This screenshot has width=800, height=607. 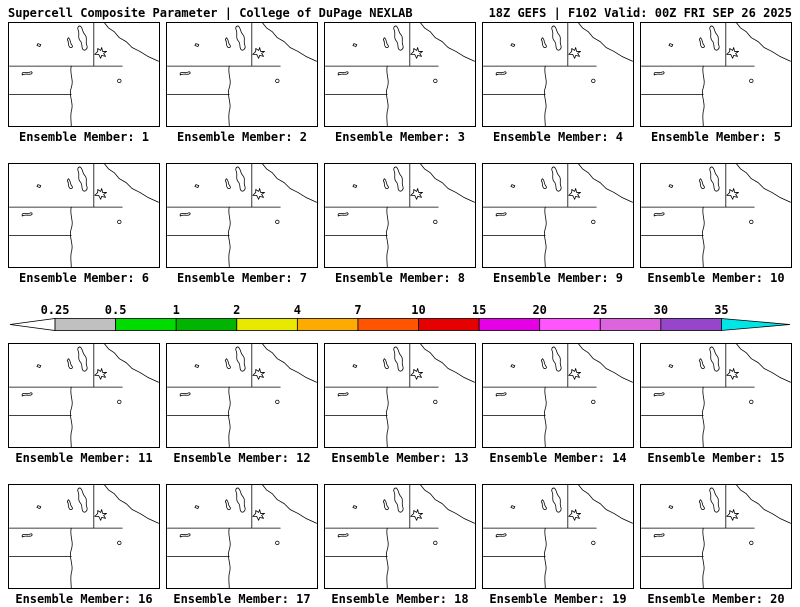 I want to click on panel-label: Ensemble Member: 12, so click(x=242, y=458).